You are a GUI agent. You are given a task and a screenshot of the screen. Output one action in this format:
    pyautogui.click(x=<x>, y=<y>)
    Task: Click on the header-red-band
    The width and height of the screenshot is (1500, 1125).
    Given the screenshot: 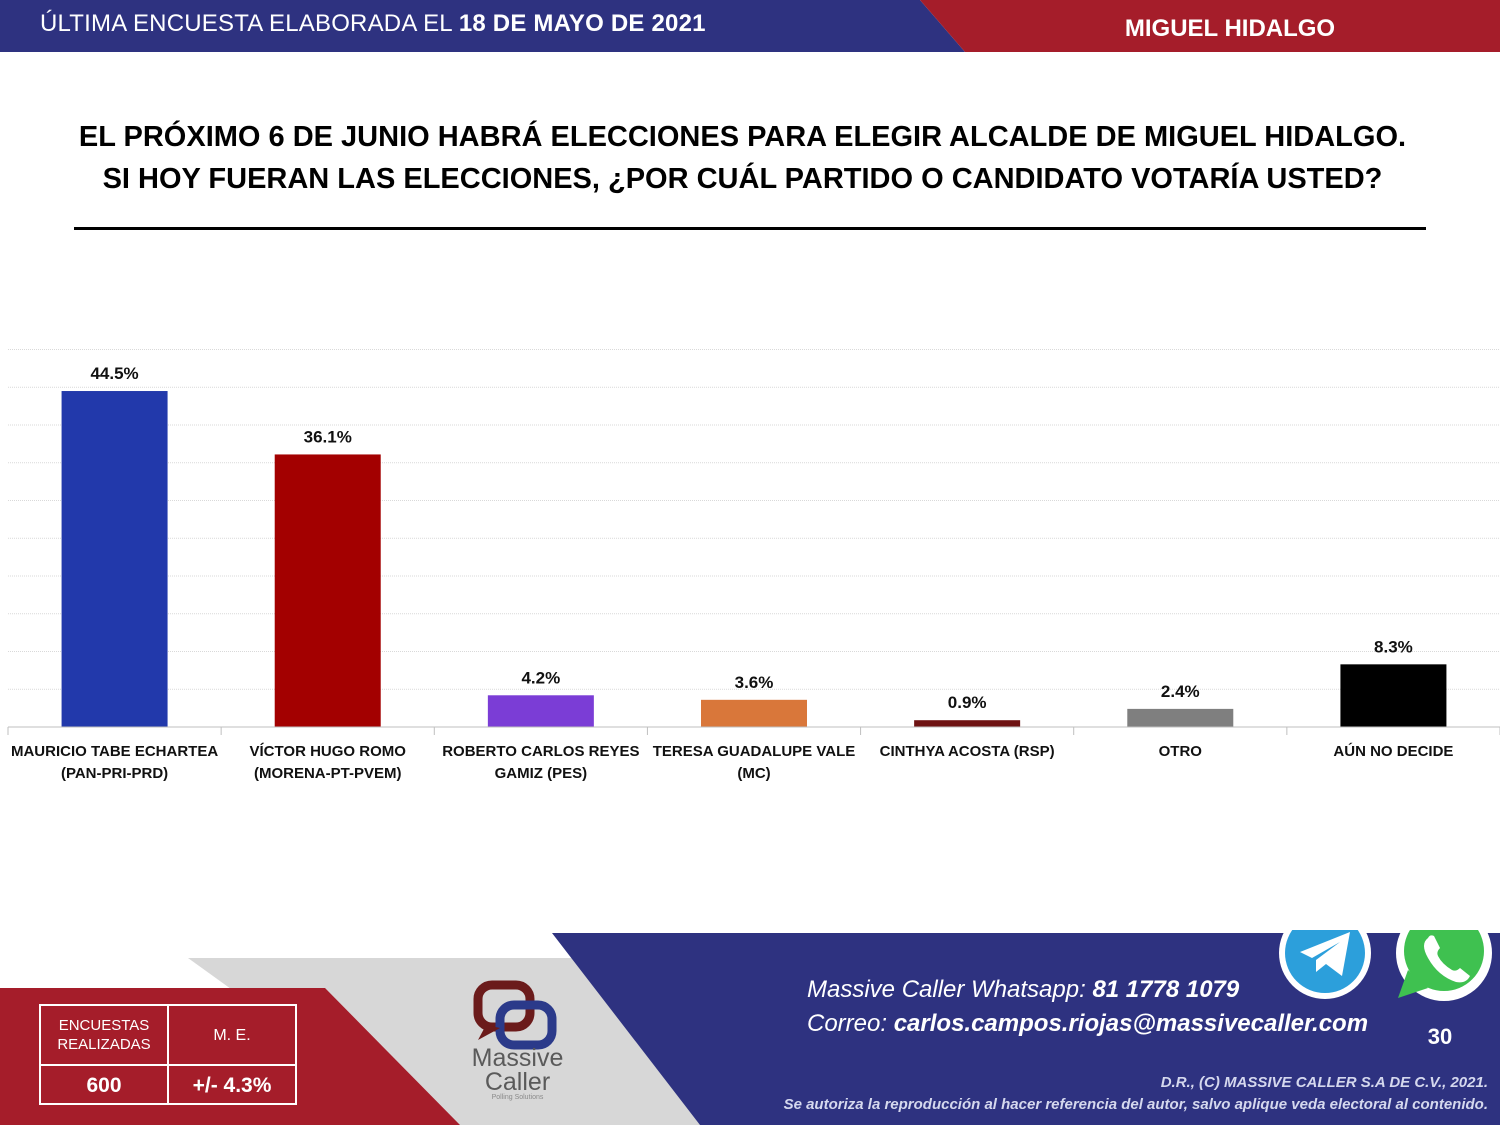 What is the action you would take?
    pyautogui.click(x=1210, y=26)
    